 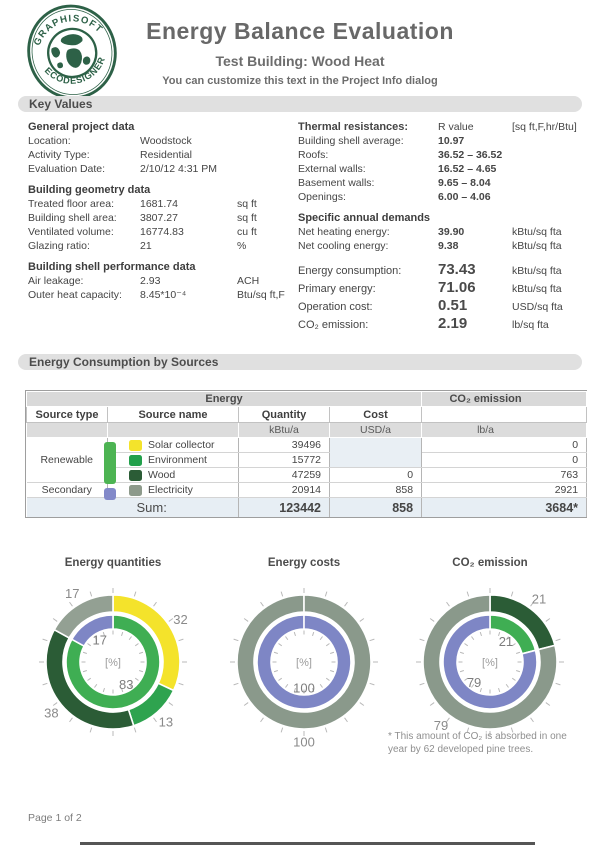 I want to click on kv-label: Net cooling energy:, so click(x=343, y=246).